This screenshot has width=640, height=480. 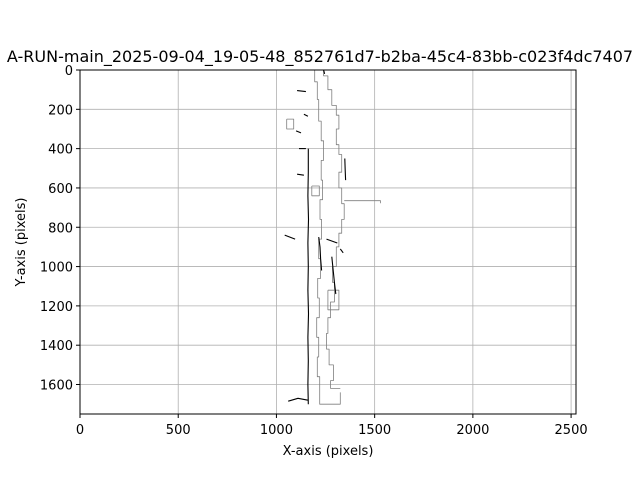 I want to click on y-tick-label: 800, so click(x=60, y=228).